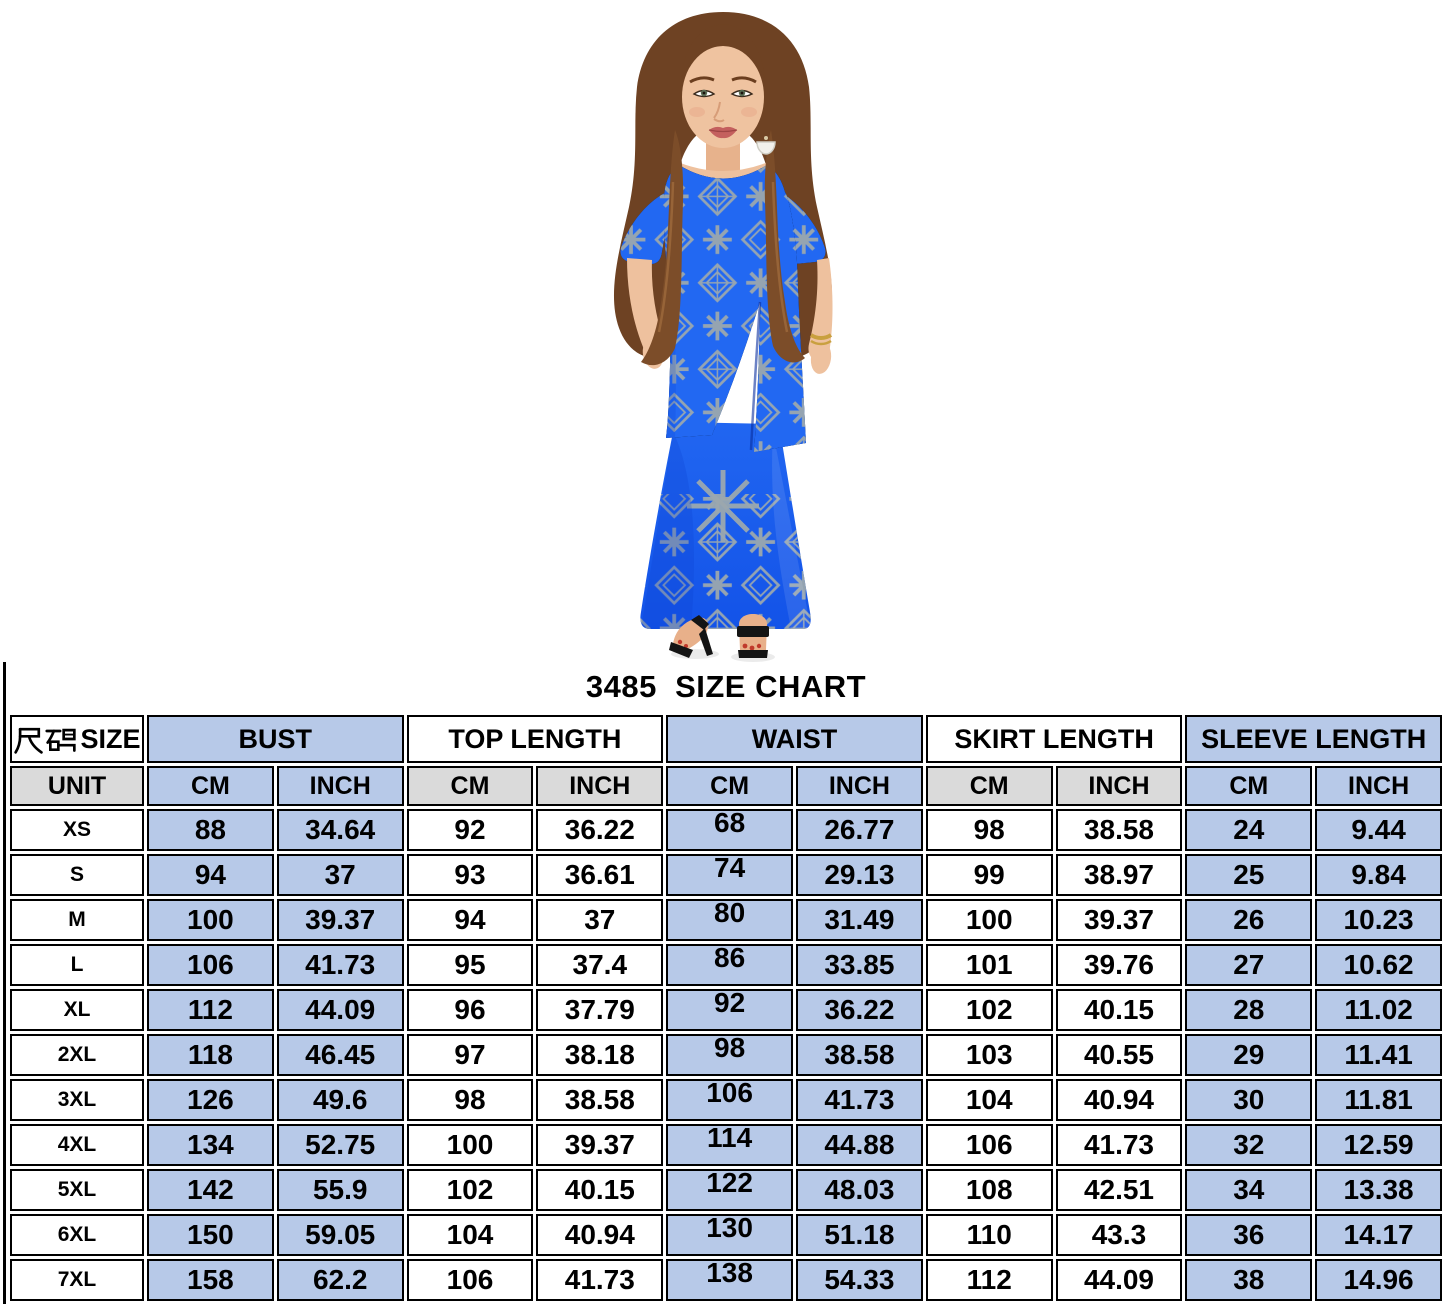  Describe the element at coordinates (1249, 1145) in the screenshot. I see `value-cell: 32` at that location.